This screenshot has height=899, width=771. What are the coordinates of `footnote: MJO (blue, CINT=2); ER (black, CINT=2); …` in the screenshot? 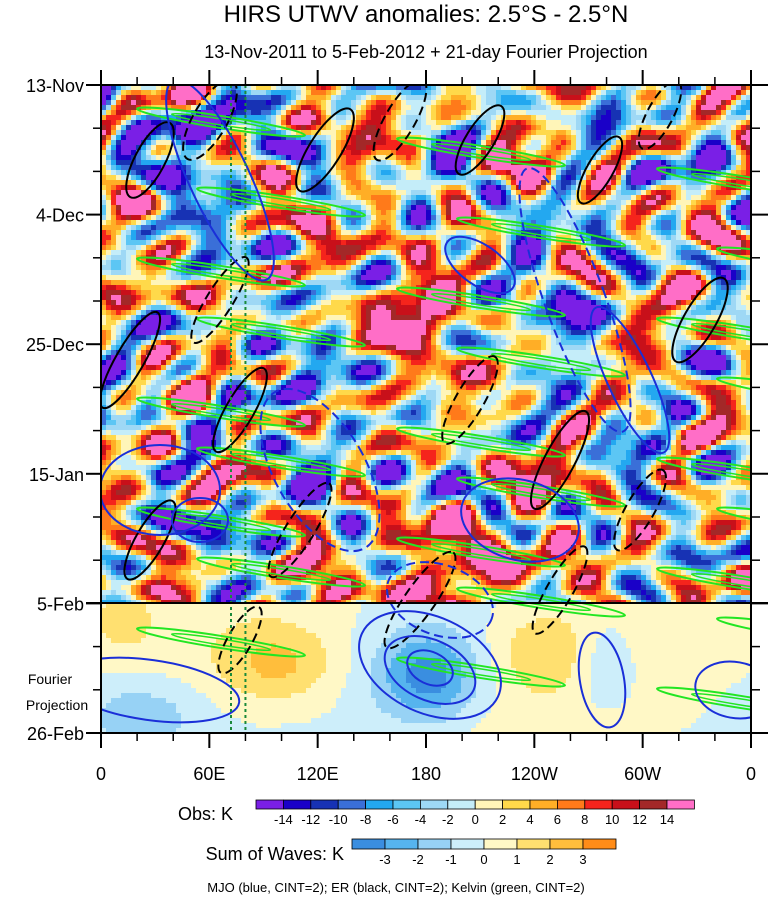 It's located at (395, 887).